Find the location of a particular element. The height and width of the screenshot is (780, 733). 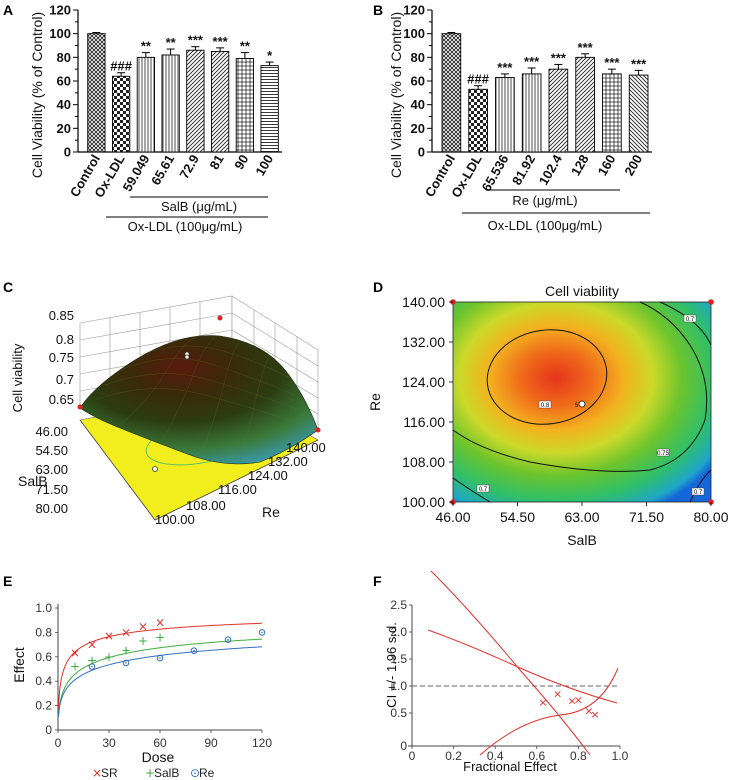

fit-curve-sr is located at coordinates (159, 666).